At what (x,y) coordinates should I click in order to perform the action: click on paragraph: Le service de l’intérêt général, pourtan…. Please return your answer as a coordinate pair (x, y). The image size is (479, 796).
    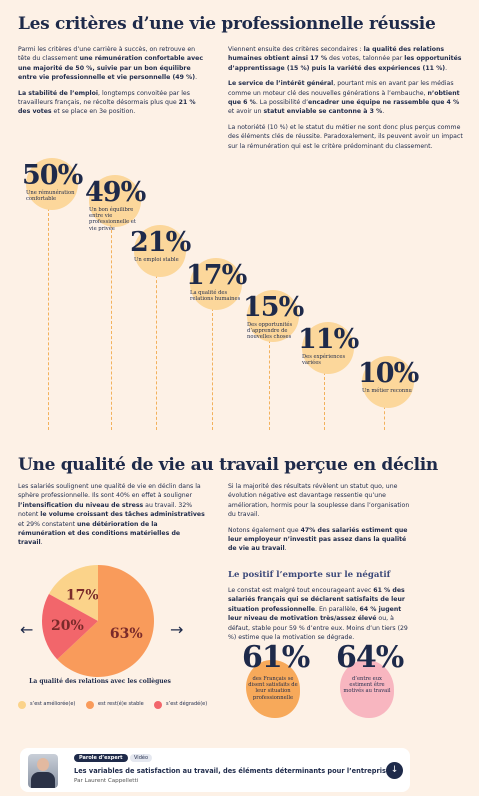
    Looking at the image, I should click on (346, 98).